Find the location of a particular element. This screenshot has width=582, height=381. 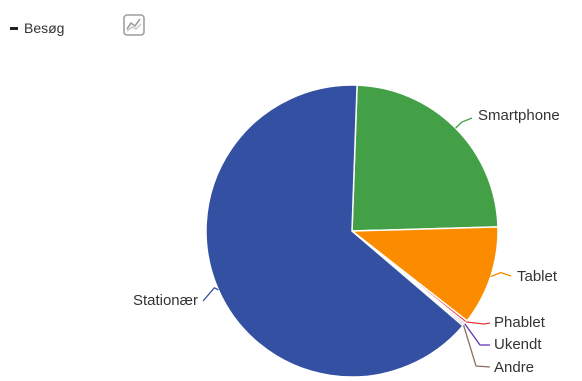

line-chart-icon is located at coordinates (134, 25).